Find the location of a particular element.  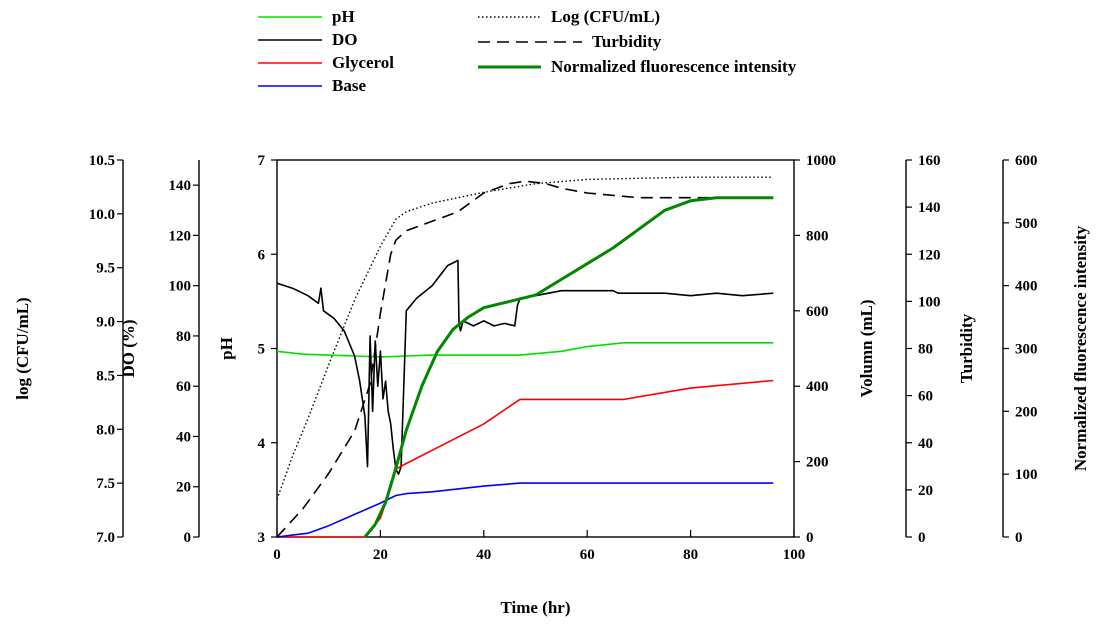

series-line-glycerol is located at coordinates (525, 458).